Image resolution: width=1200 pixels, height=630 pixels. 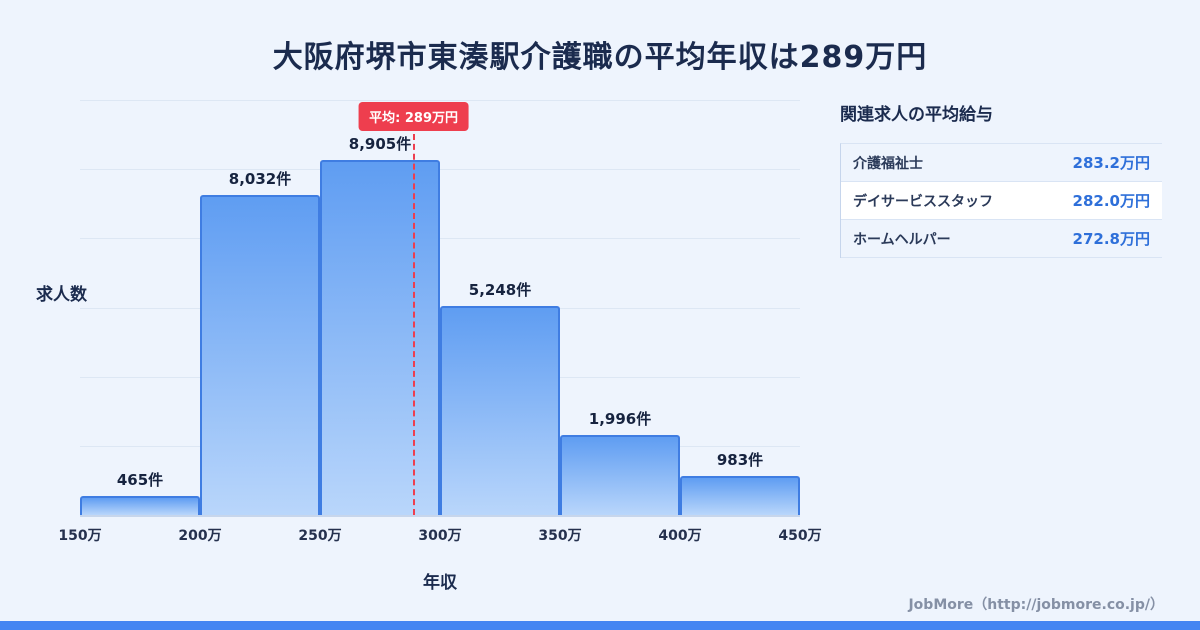 What do you see at coordinates (620, 419) in the screenshot?
I see `bar-value-label: 1,996件` at bounding box center [620, 419].